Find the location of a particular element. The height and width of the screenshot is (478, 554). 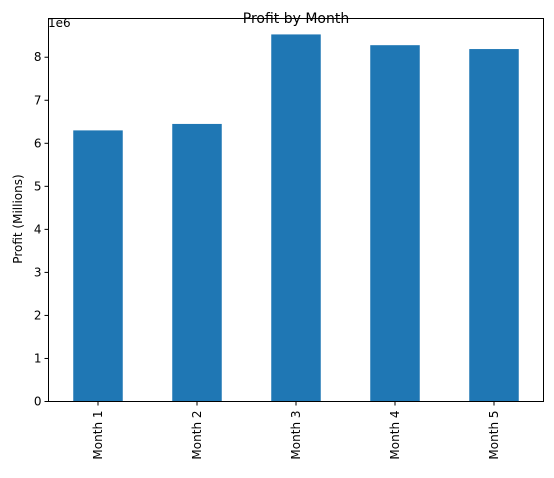

x-tick-label-2: Month 2 is located at coordinates (197, 435).